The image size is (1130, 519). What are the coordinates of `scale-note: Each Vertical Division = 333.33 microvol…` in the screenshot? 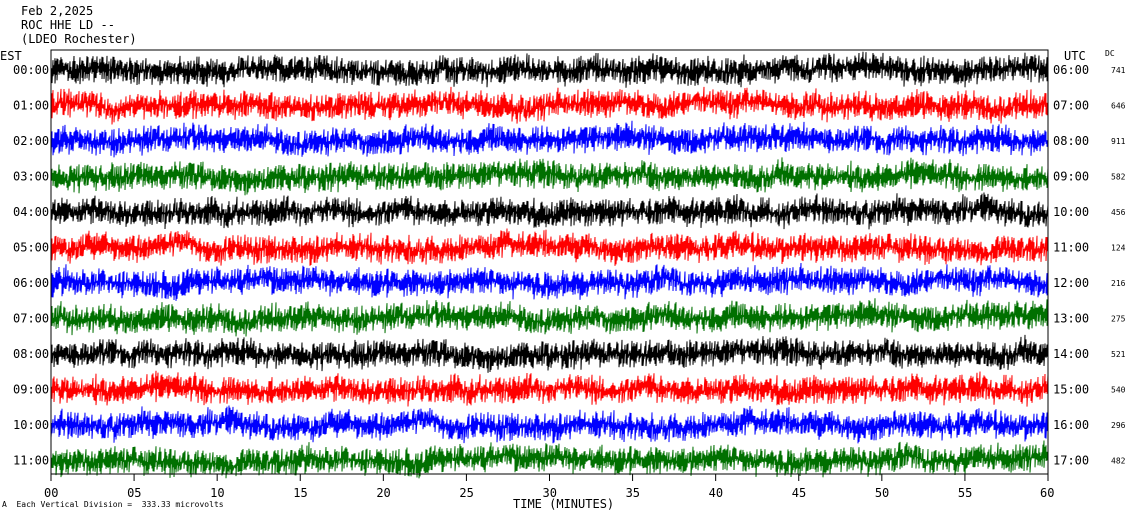 It's located at (120, 504).